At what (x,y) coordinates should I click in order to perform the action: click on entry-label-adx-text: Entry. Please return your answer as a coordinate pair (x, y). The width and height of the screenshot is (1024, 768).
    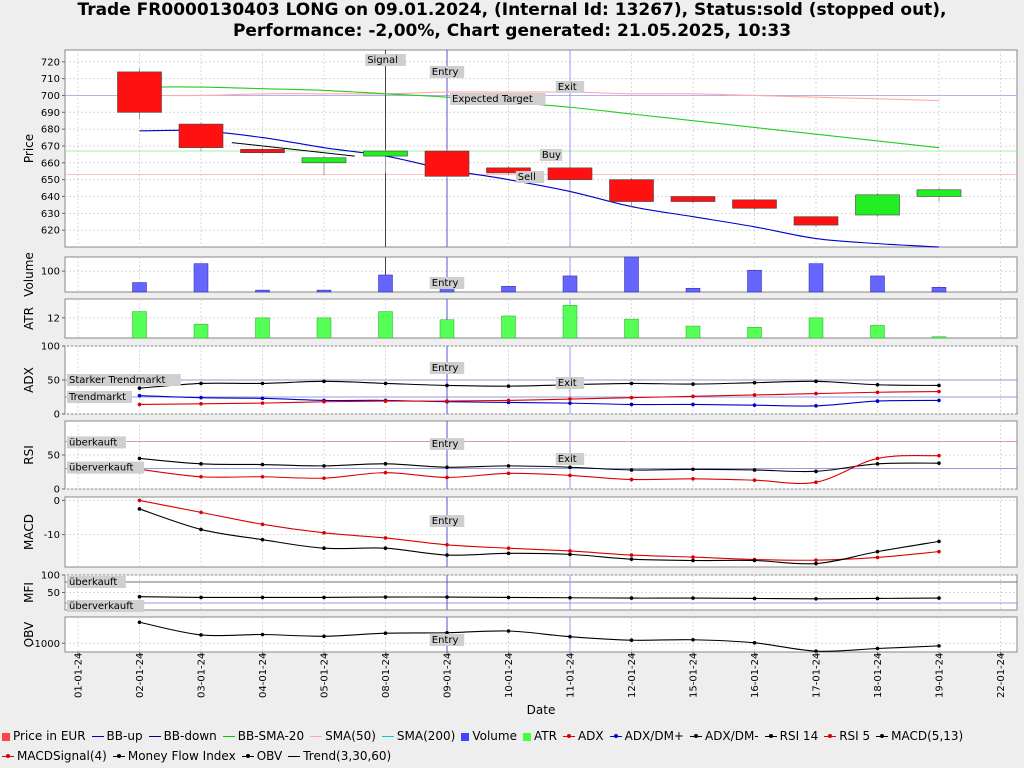
    Looking at the image, I should click on (445, 368).